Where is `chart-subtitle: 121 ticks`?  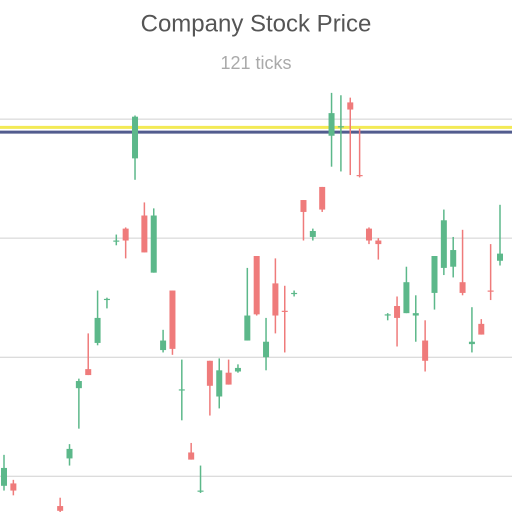 chart-subtitle: 121 ticks is located at coordinates (255, 63).